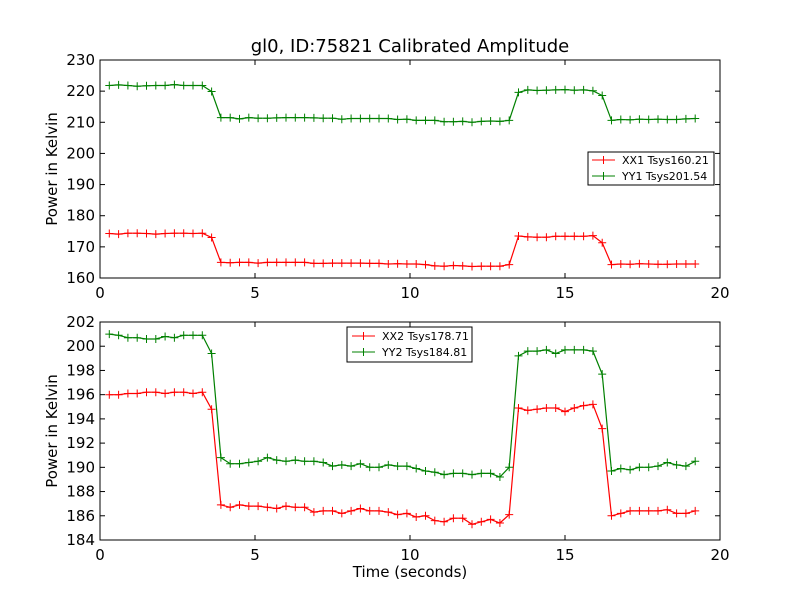  Describe the element at coordinates (255, 555) in the screenshot. I see `bottom-xtick-label: 5` at that location.